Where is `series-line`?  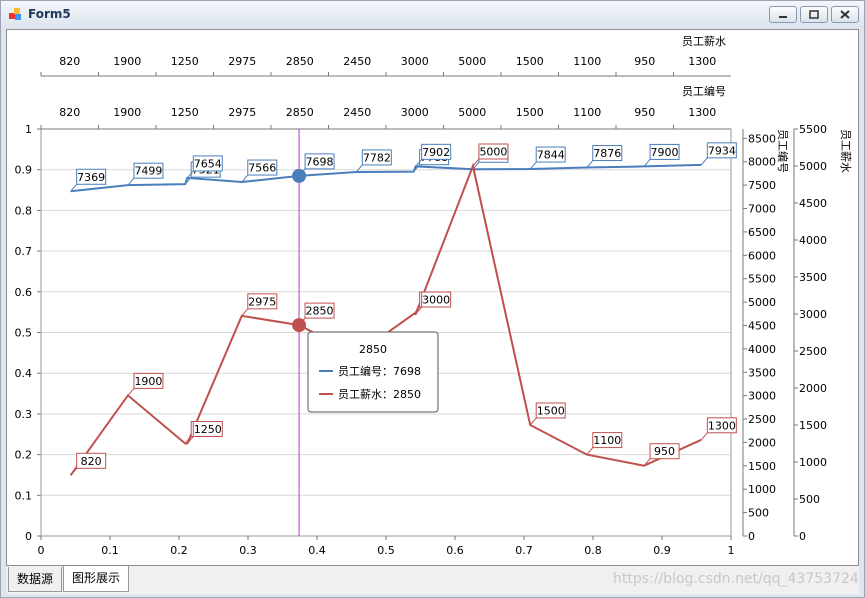
series-line is located at coordinates (386, 178).